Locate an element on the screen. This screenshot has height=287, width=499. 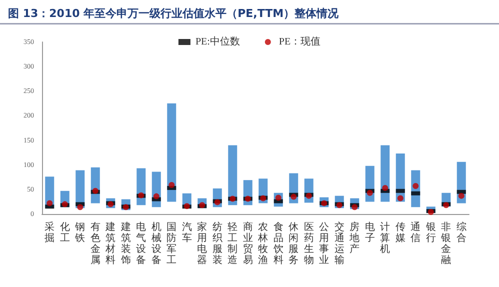
x-tick-label: 银行 is located at coordinates (430, 233).